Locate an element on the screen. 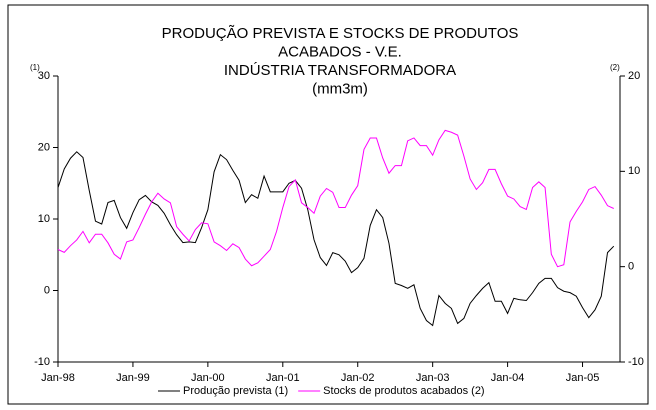 The height and width of the screenshot is (410, 656). y2-tick-label: -10 is located at coordinates (636, 362).